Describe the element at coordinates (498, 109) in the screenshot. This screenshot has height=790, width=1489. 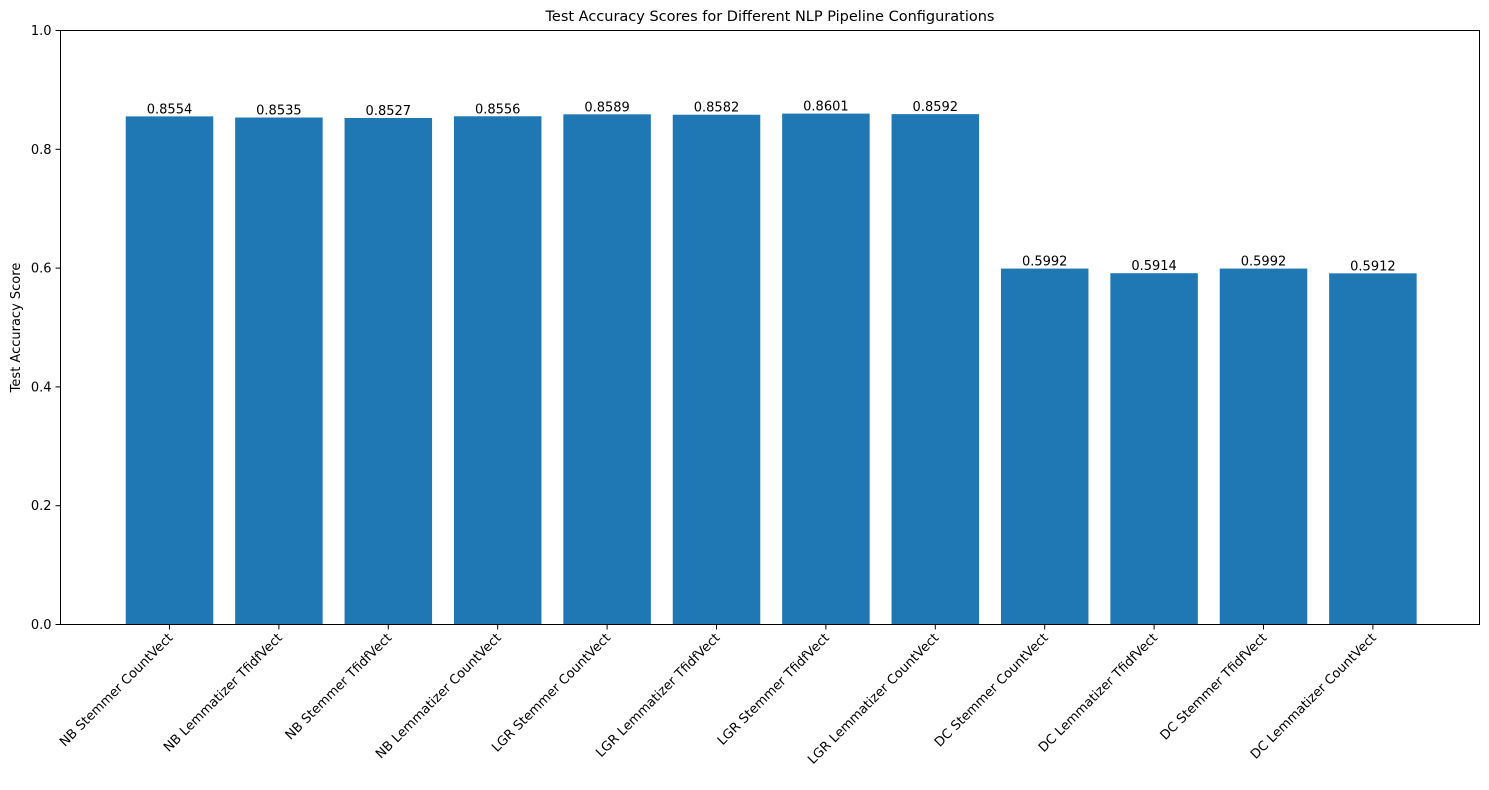
I see `bar-value-label: 0.8556` at that location.